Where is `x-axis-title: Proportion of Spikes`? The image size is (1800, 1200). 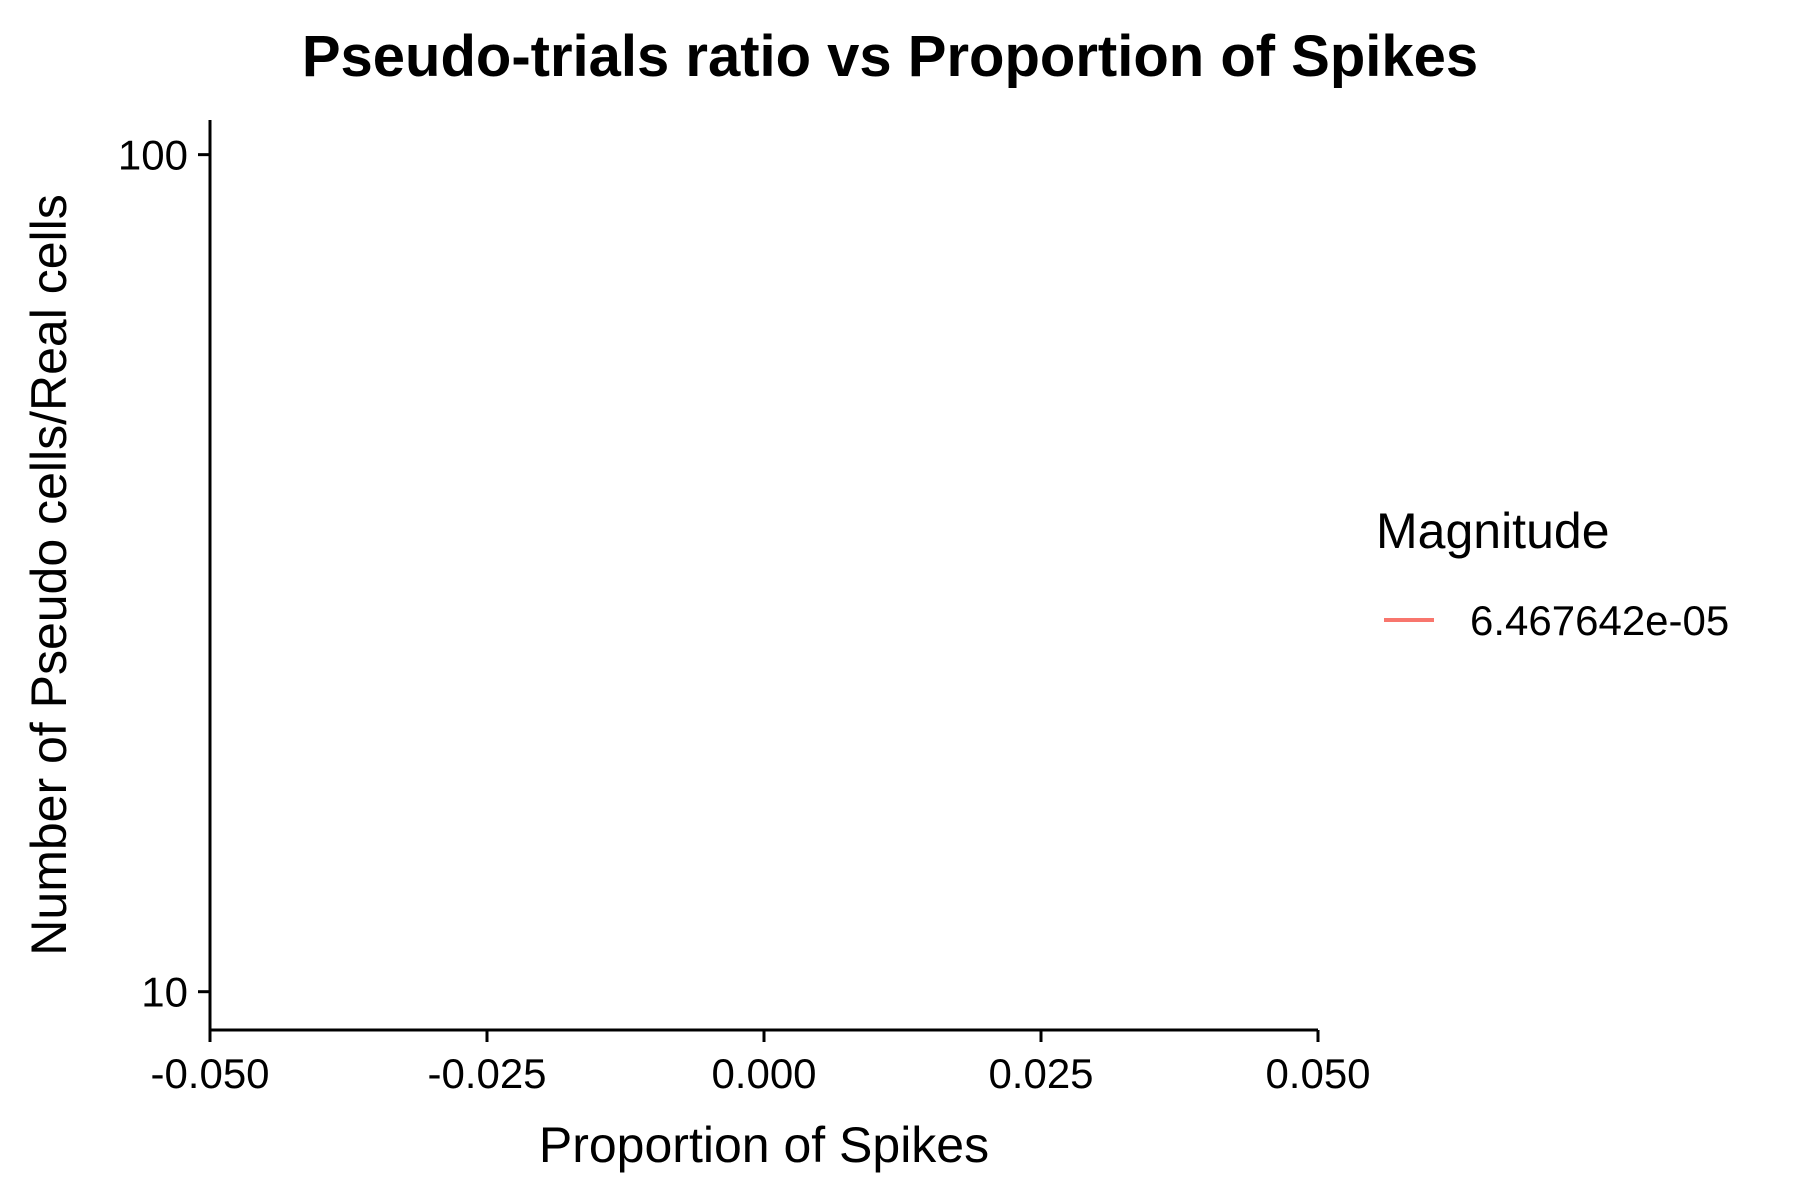
x-axis-title: Proportion of Spikes is located at coordinates (764, 1145).